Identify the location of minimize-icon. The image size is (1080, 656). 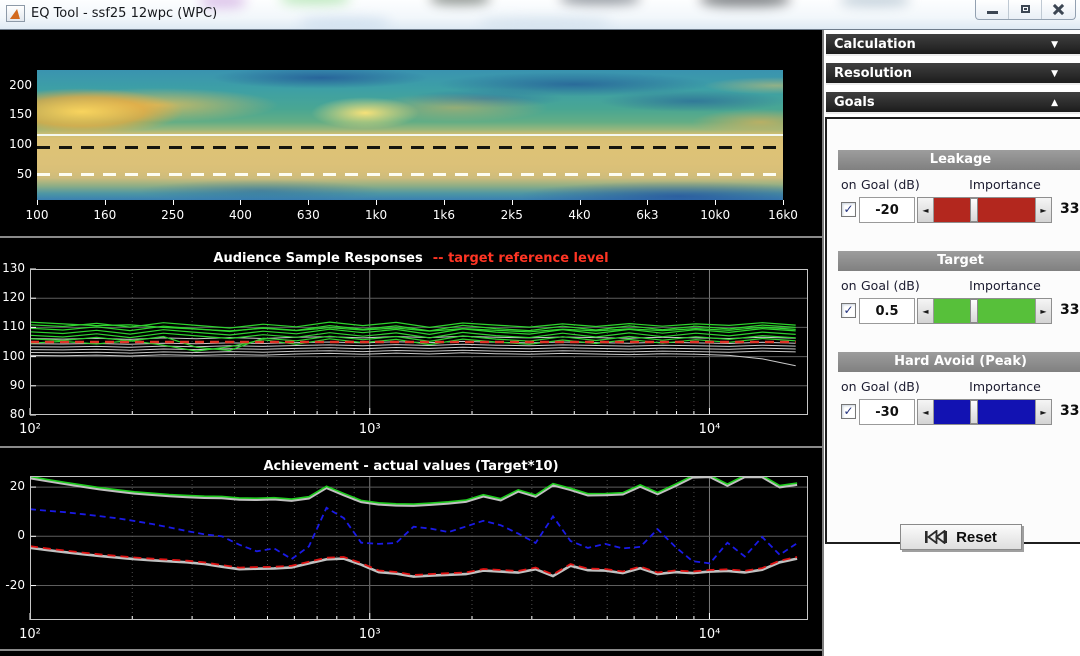
(992, 12).